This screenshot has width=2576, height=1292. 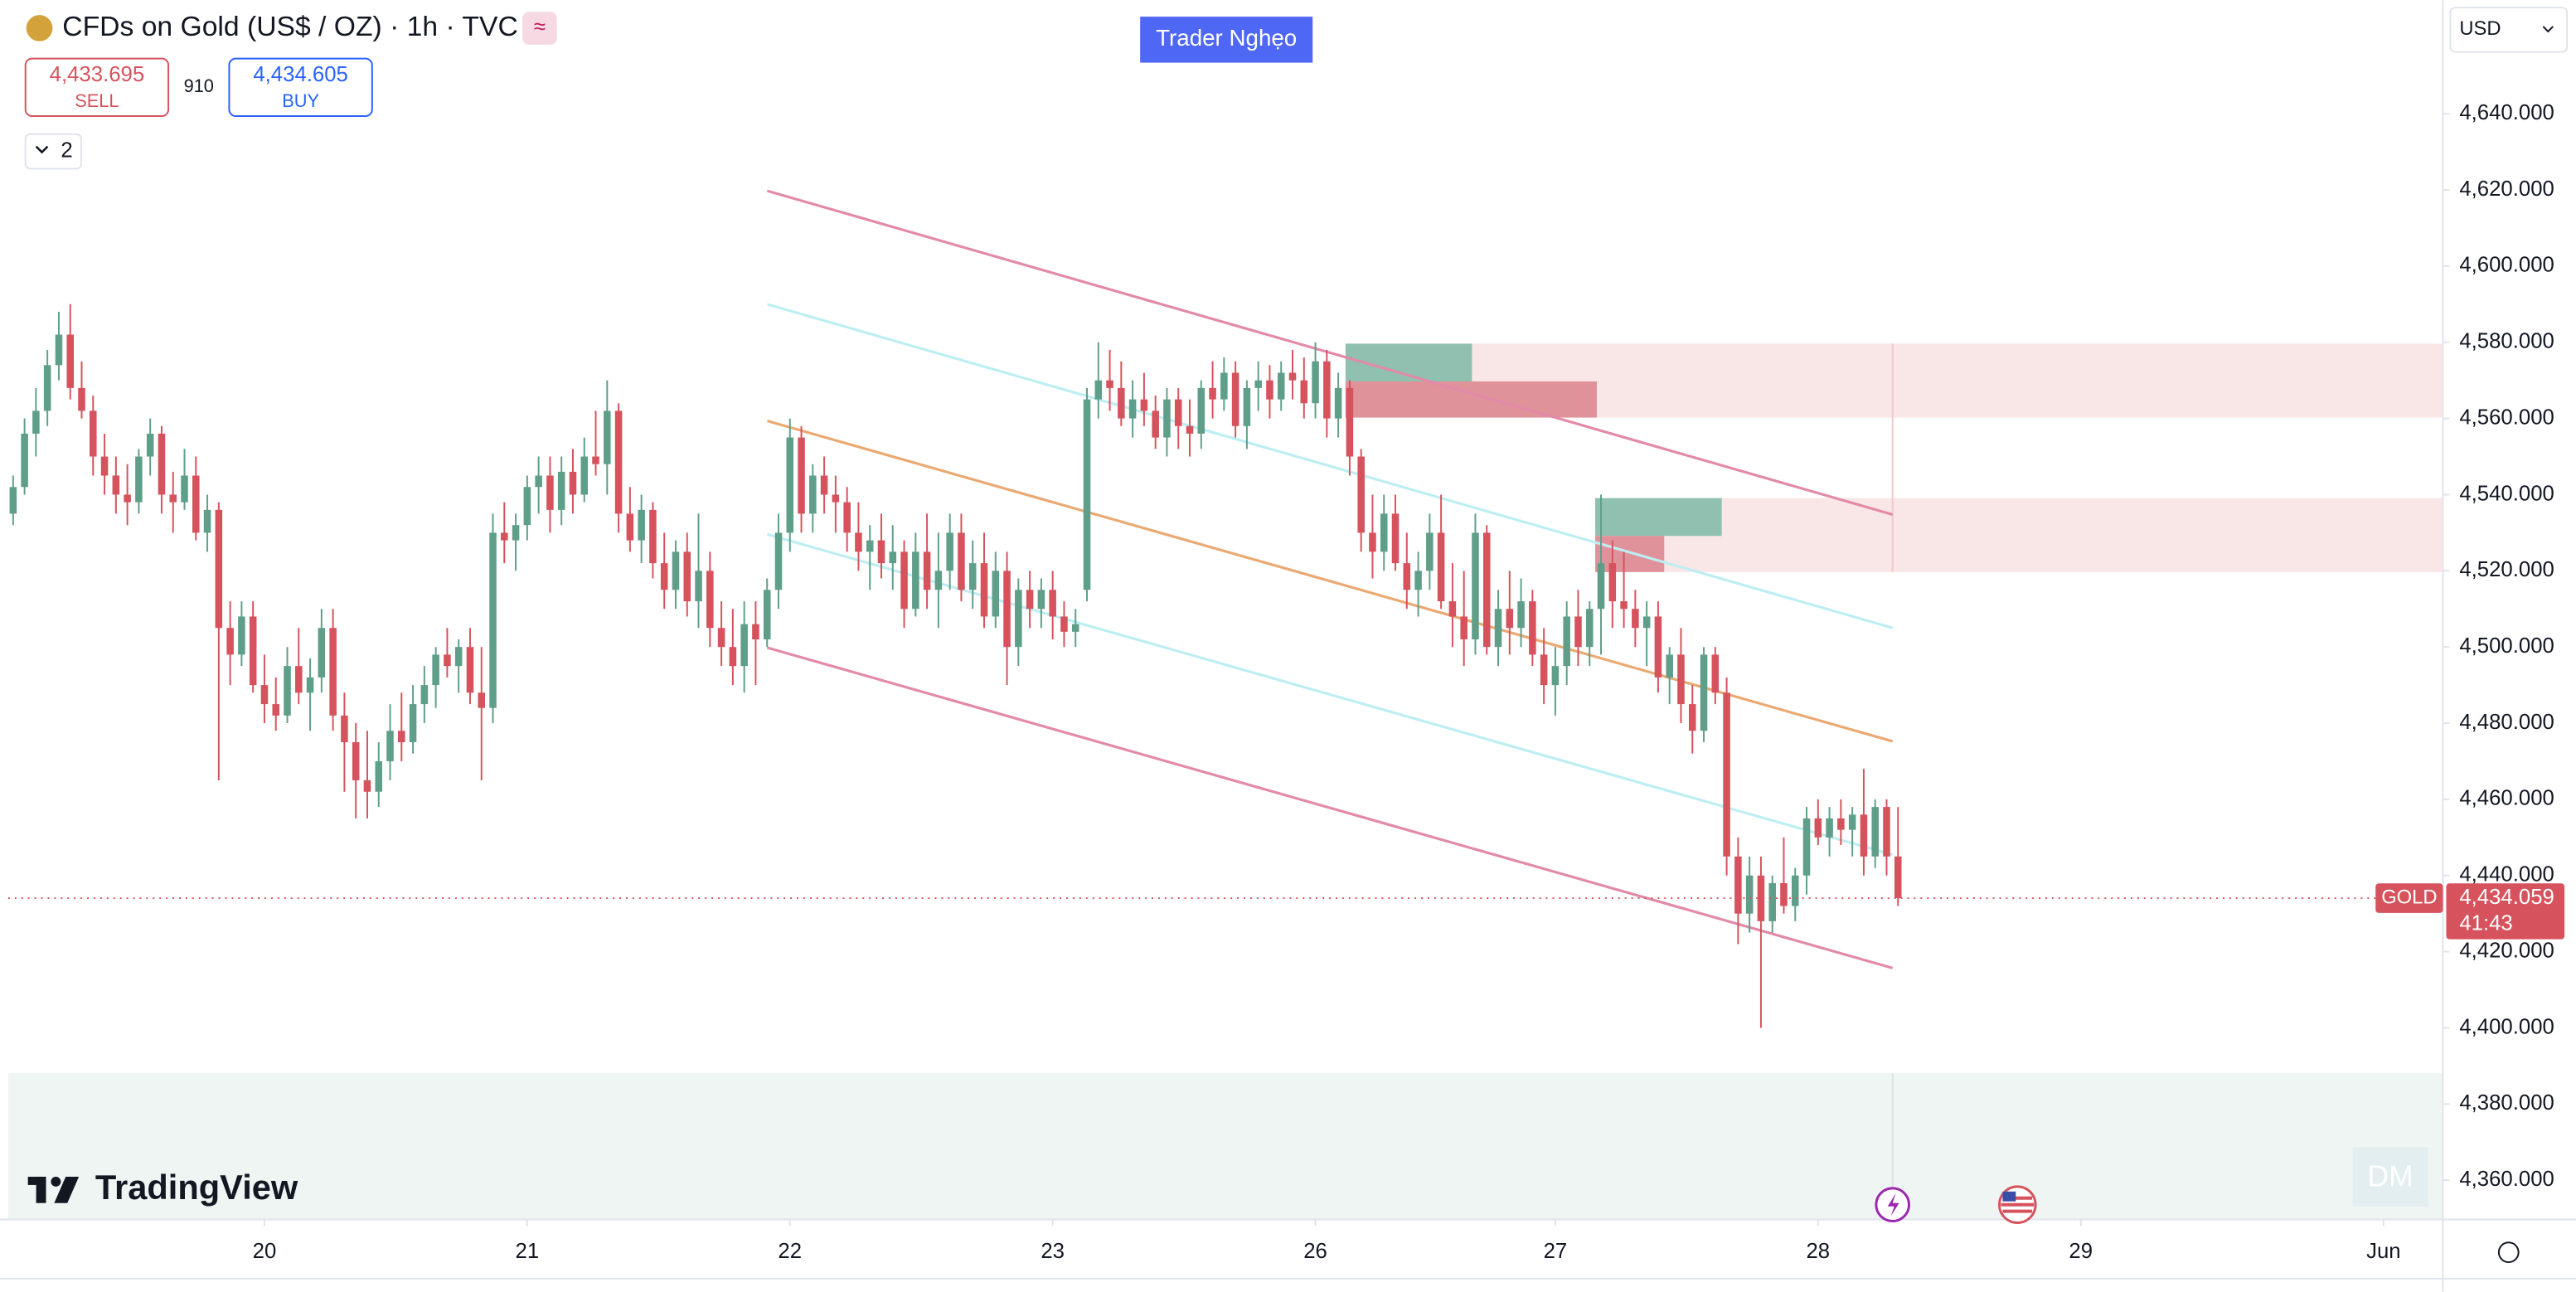 What do you see at coordinates (2409, 898) in the screenshot?
I see `symbol-tag` at bounding box center [2409, 898].